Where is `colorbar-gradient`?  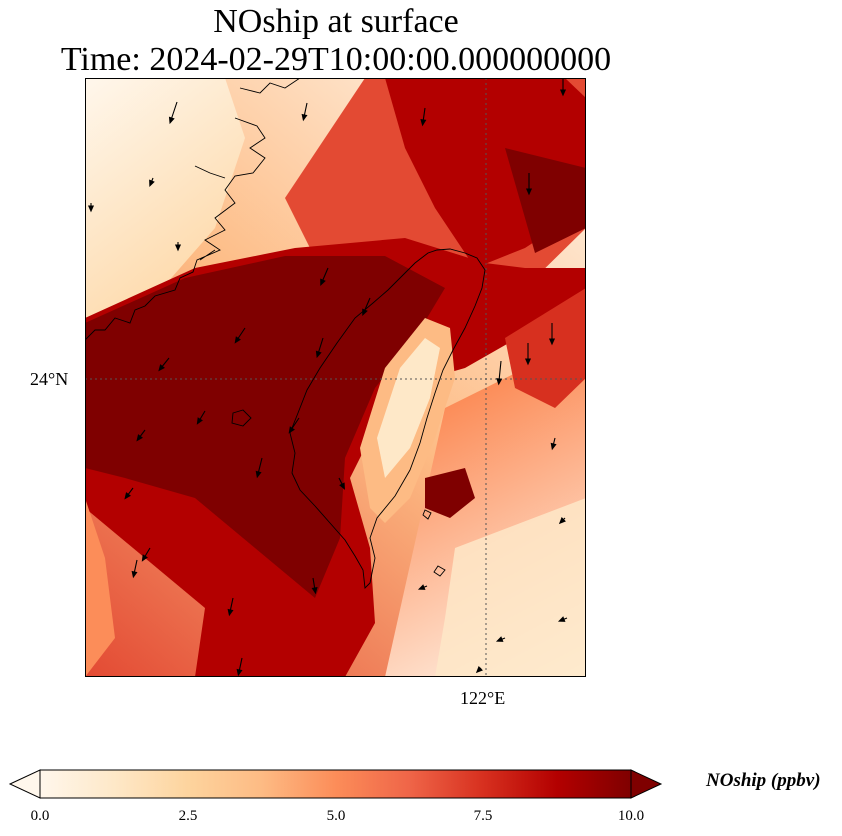 colorbar-gradient is located at coordinates (335, 784).